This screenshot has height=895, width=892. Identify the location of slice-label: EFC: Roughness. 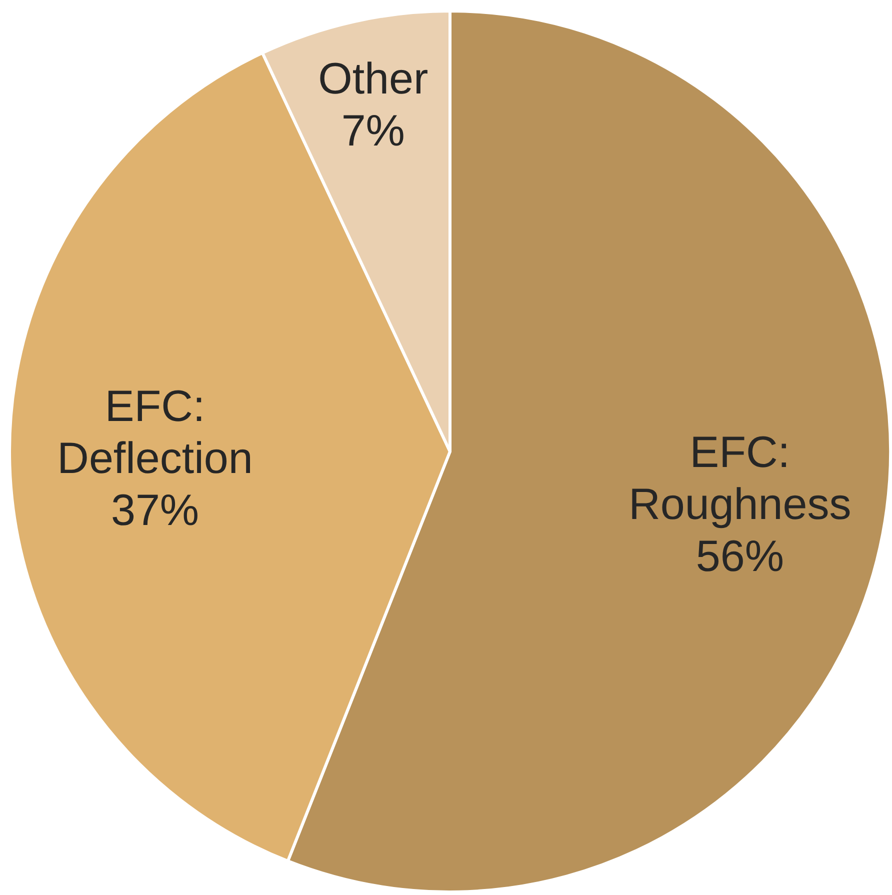
(740, 478).